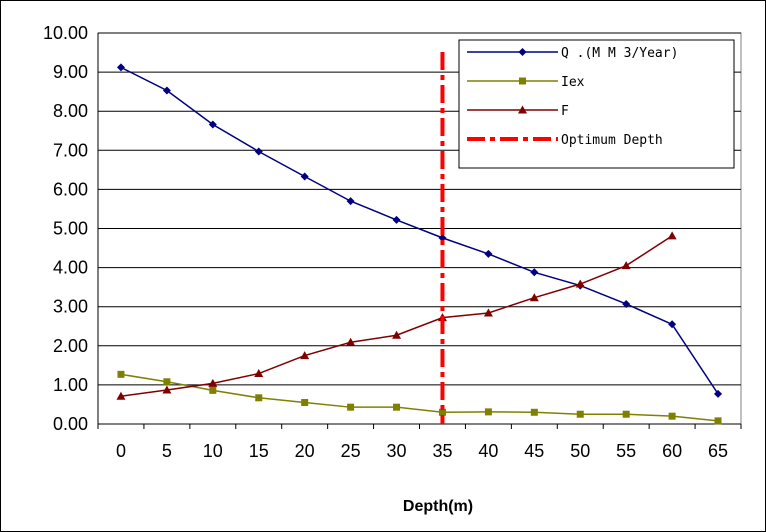 The image size is (766, 532). What do you see at coordinates (70, 346) in the screenshot?
I see `y-tick-label: 2.00` at bounding box center [70, 346].